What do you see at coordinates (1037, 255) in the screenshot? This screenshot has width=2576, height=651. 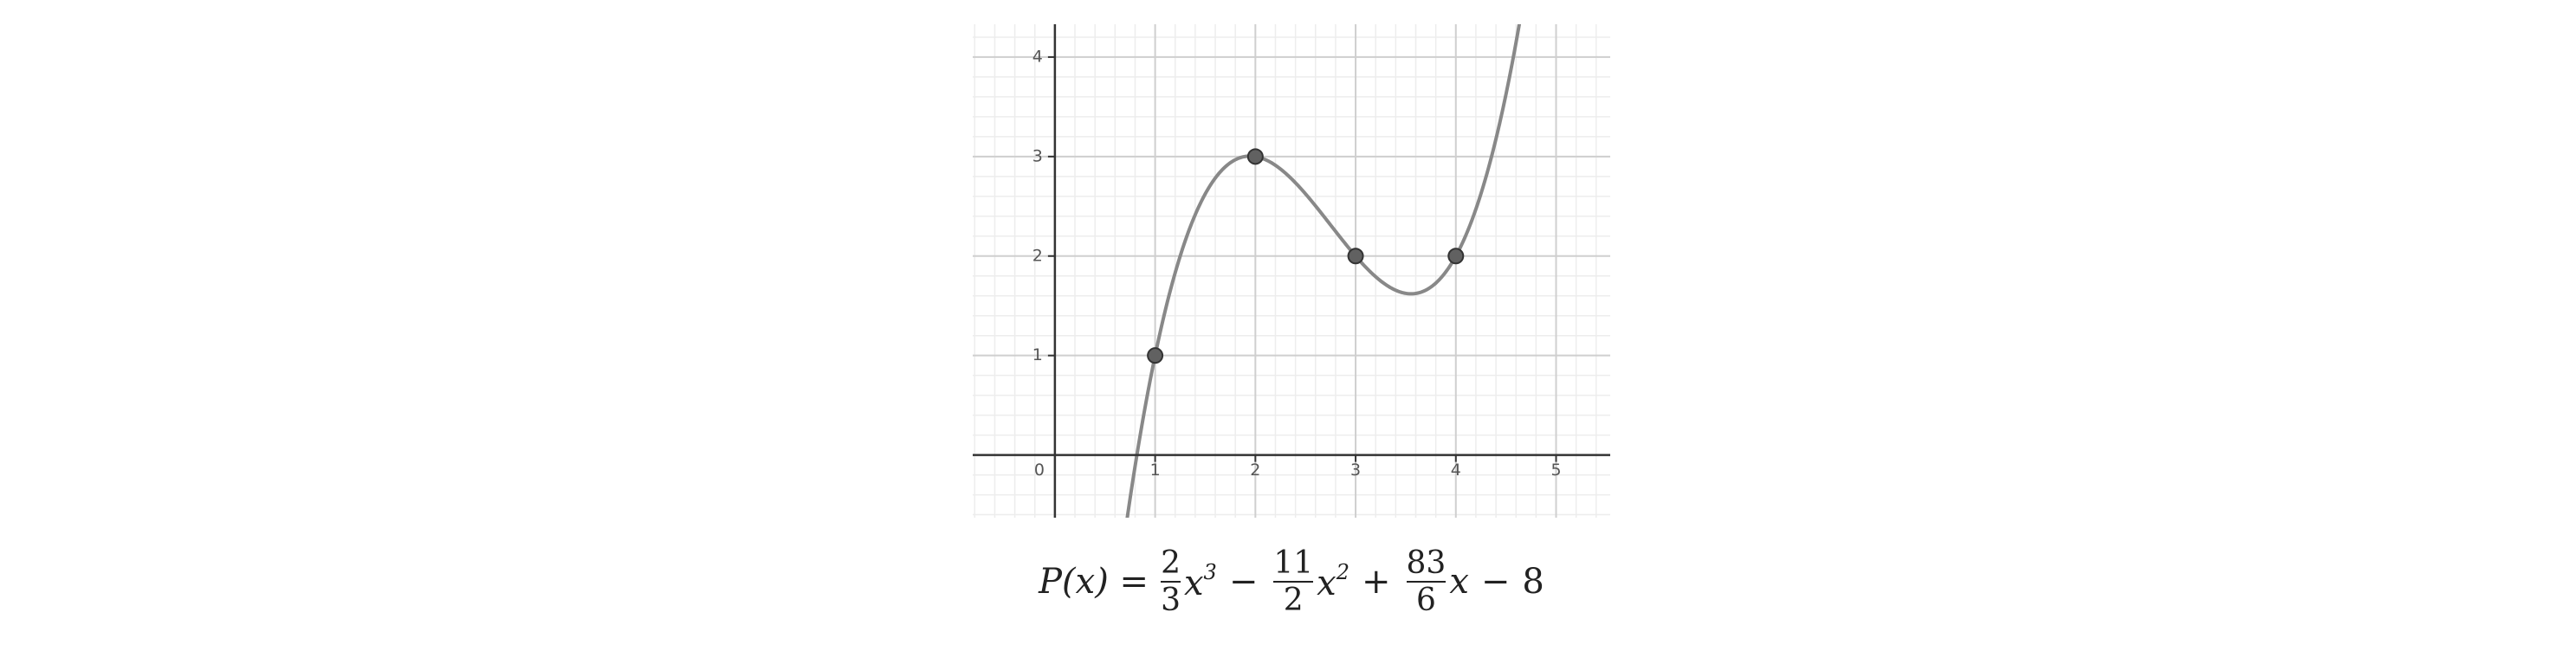 I see `y-tick-label: 2` at bounding box center [1037, 255].